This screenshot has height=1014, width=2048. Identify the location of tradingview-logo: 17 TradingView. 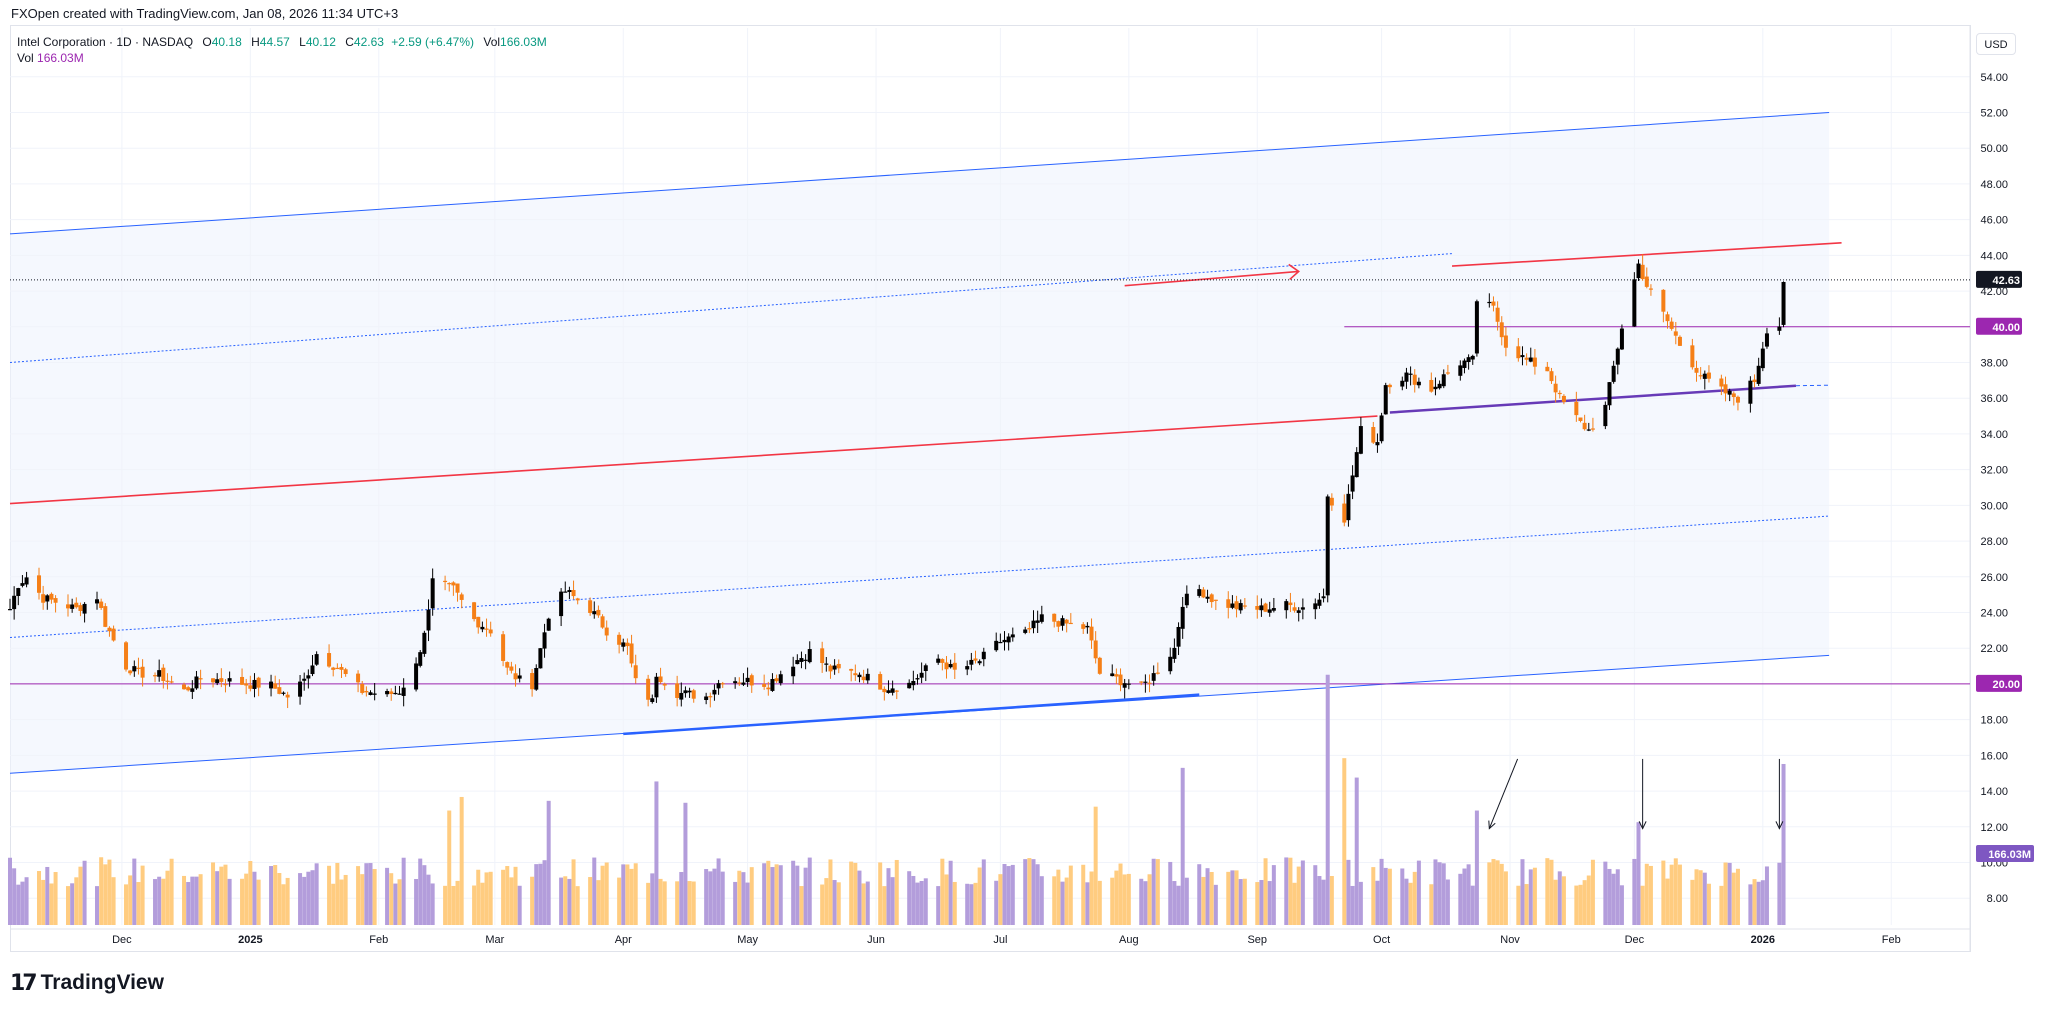
(87, 983).